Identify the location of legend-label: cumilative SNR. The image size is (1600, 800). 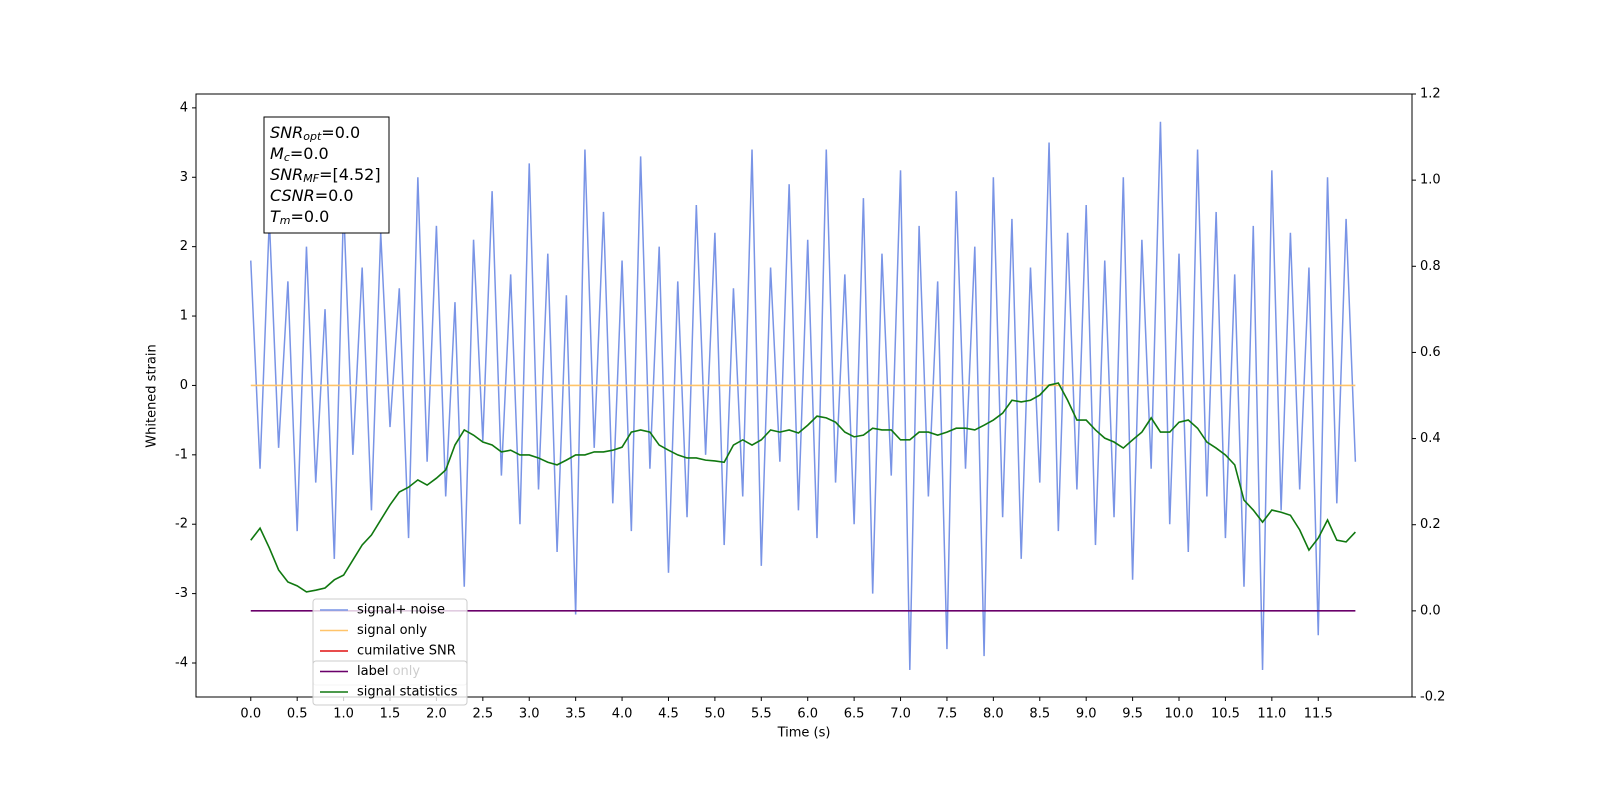
(406, 651).